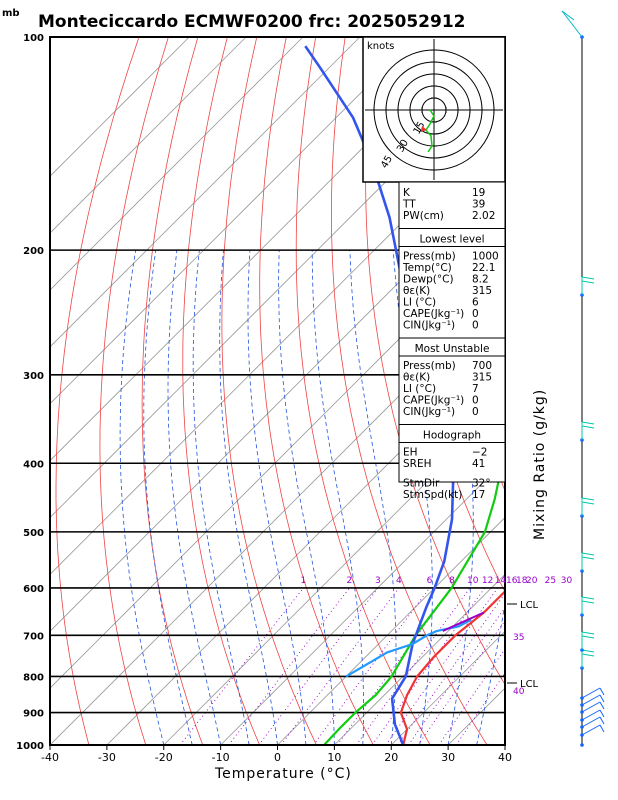 The image size is (618, 800). Describe the element at coordinates (380, 46) in the screenshot. I see `hodograph-units: knots` at that location.